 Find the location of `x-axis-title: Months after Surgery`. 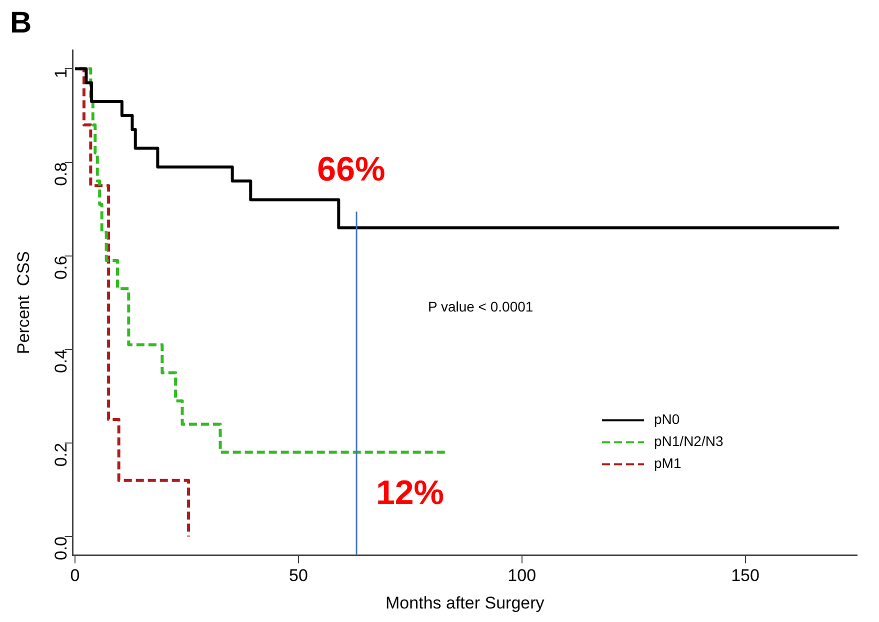

x-axis-title: Months after Surgery is located at coordinates (465, 602).